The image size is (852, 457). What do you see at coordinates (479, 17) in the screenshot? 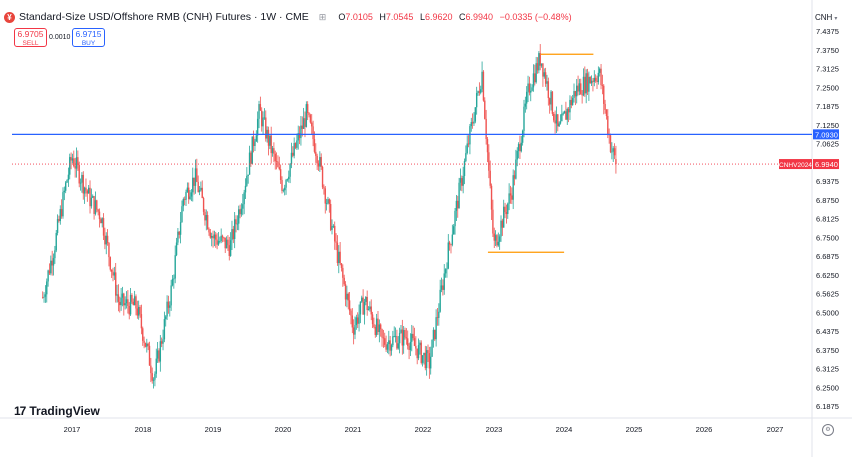
I see `close-value: 6.9940` at bounding box center [479, 17].